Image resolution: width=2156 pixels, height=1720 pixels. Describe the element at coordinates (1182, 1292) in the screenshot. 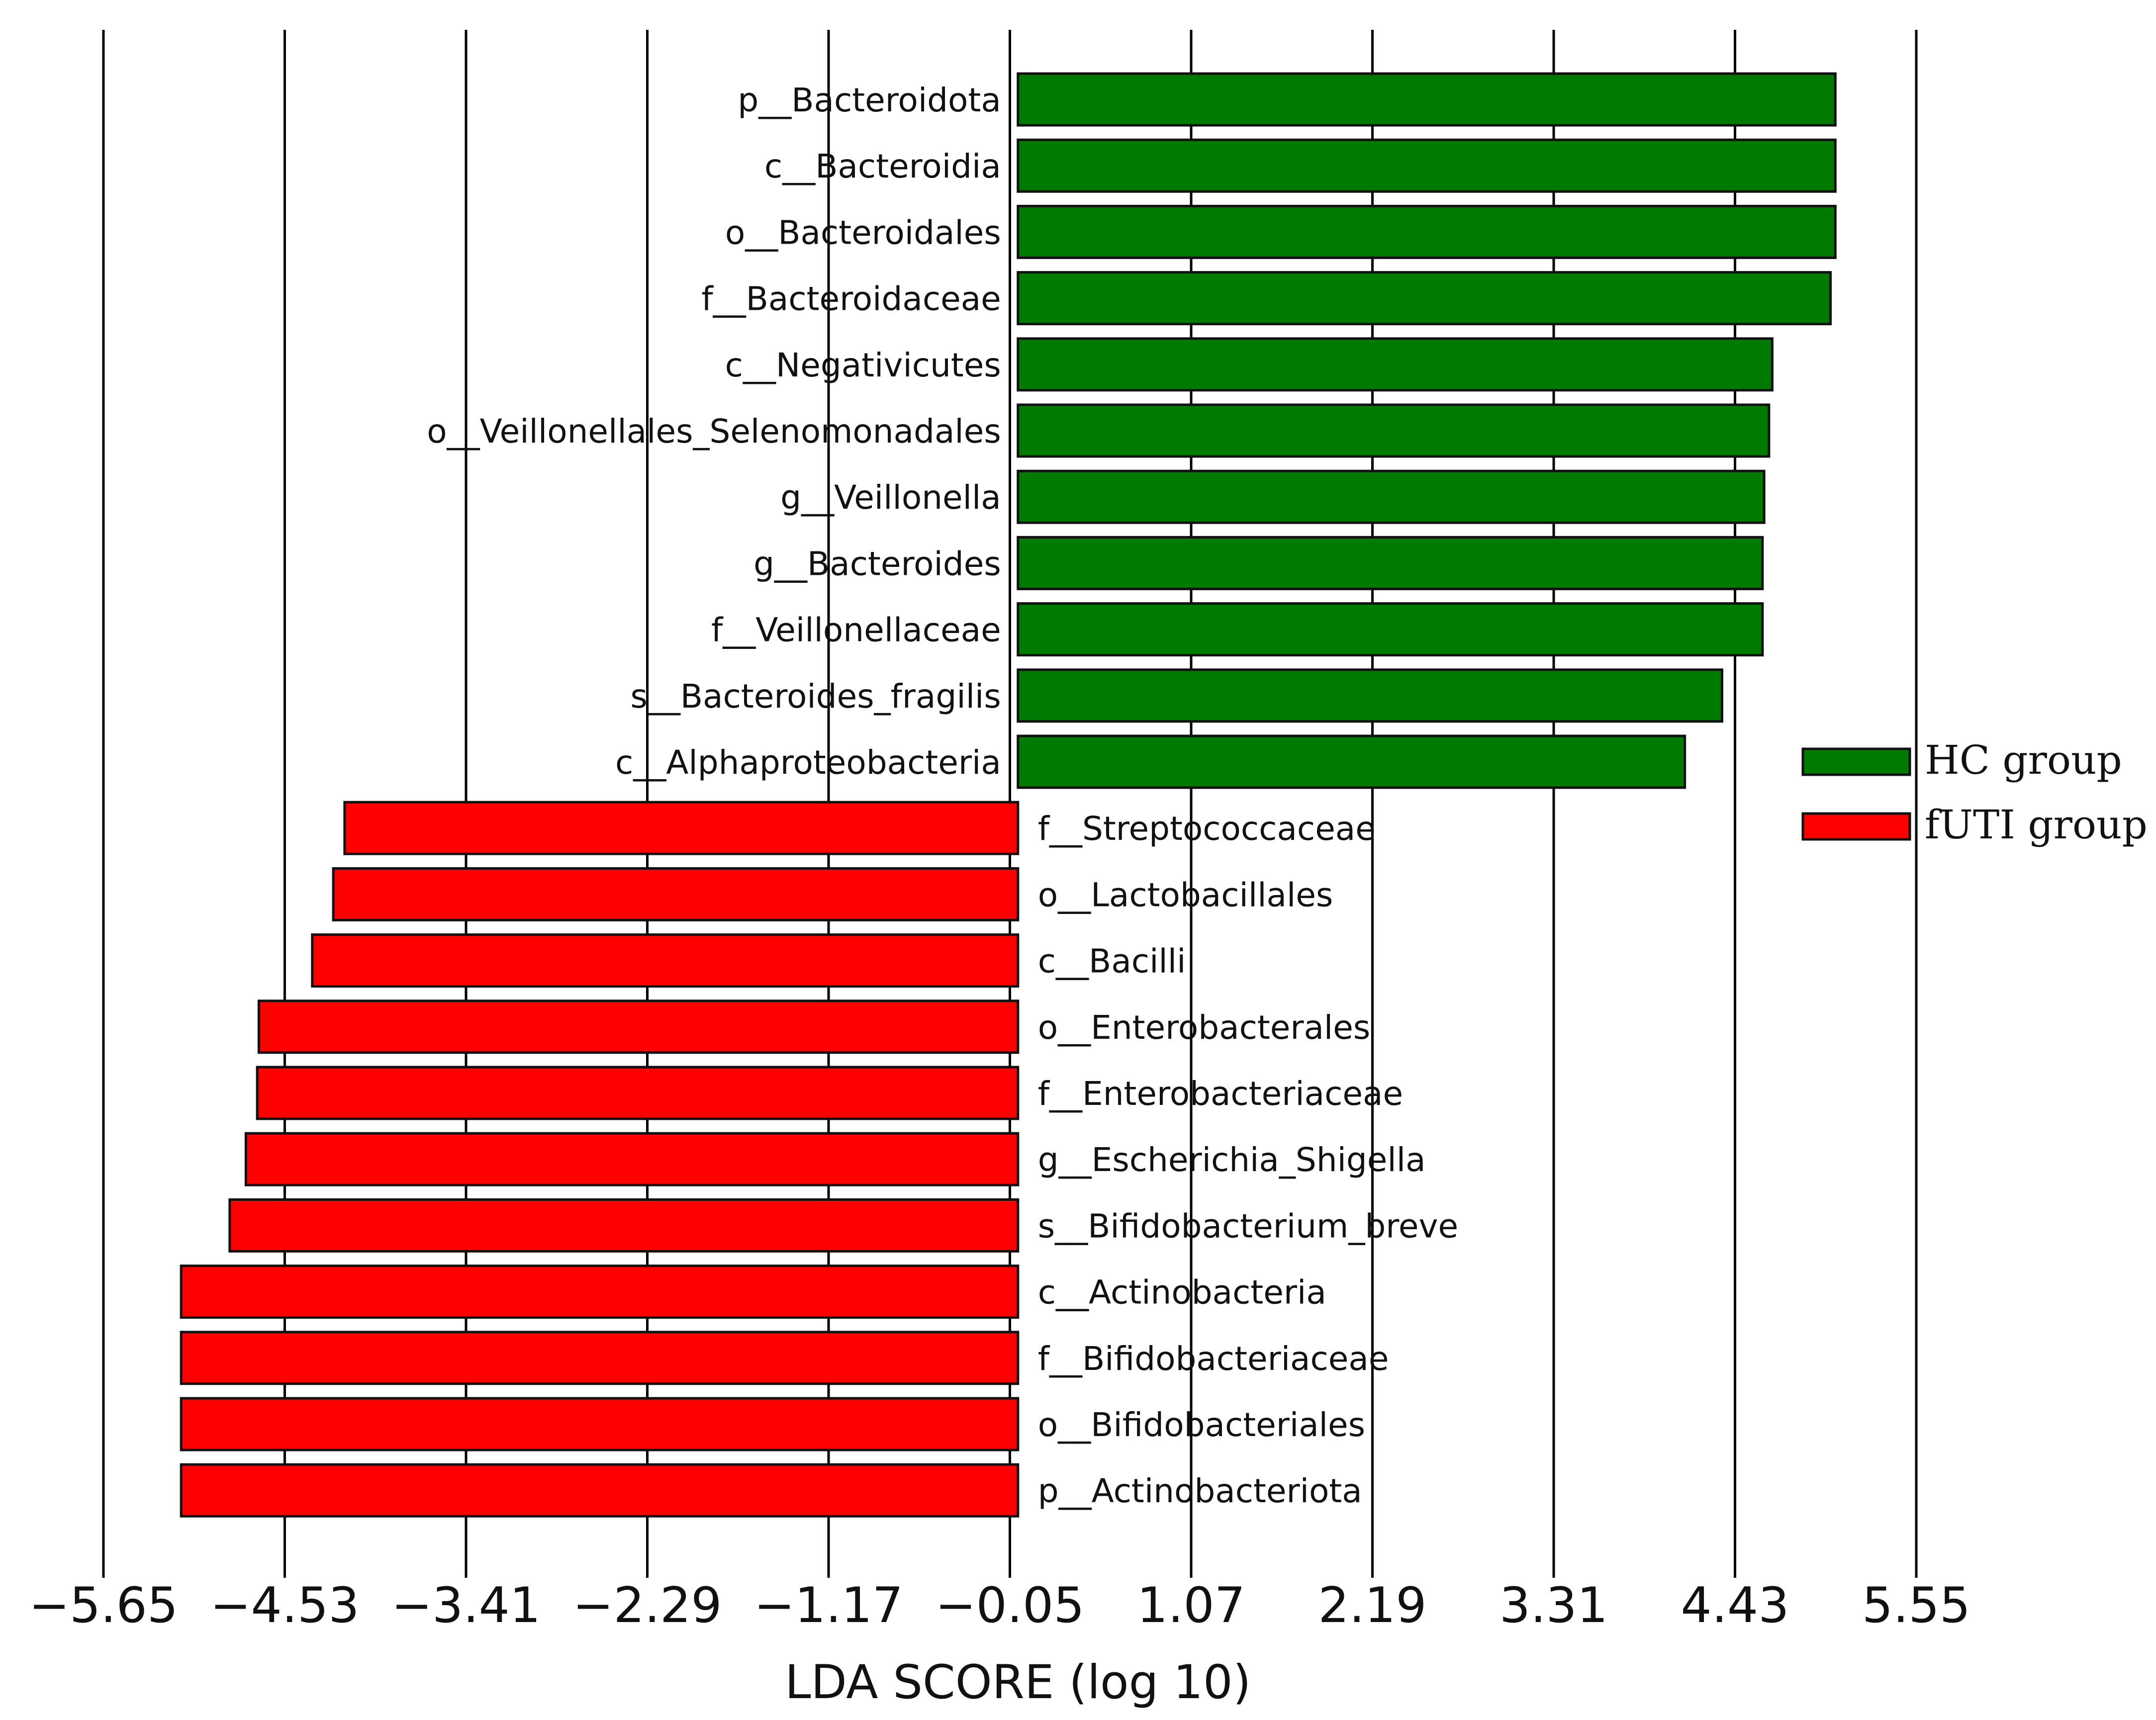

I see `bar-label: c__Actinobacteria` at that location.